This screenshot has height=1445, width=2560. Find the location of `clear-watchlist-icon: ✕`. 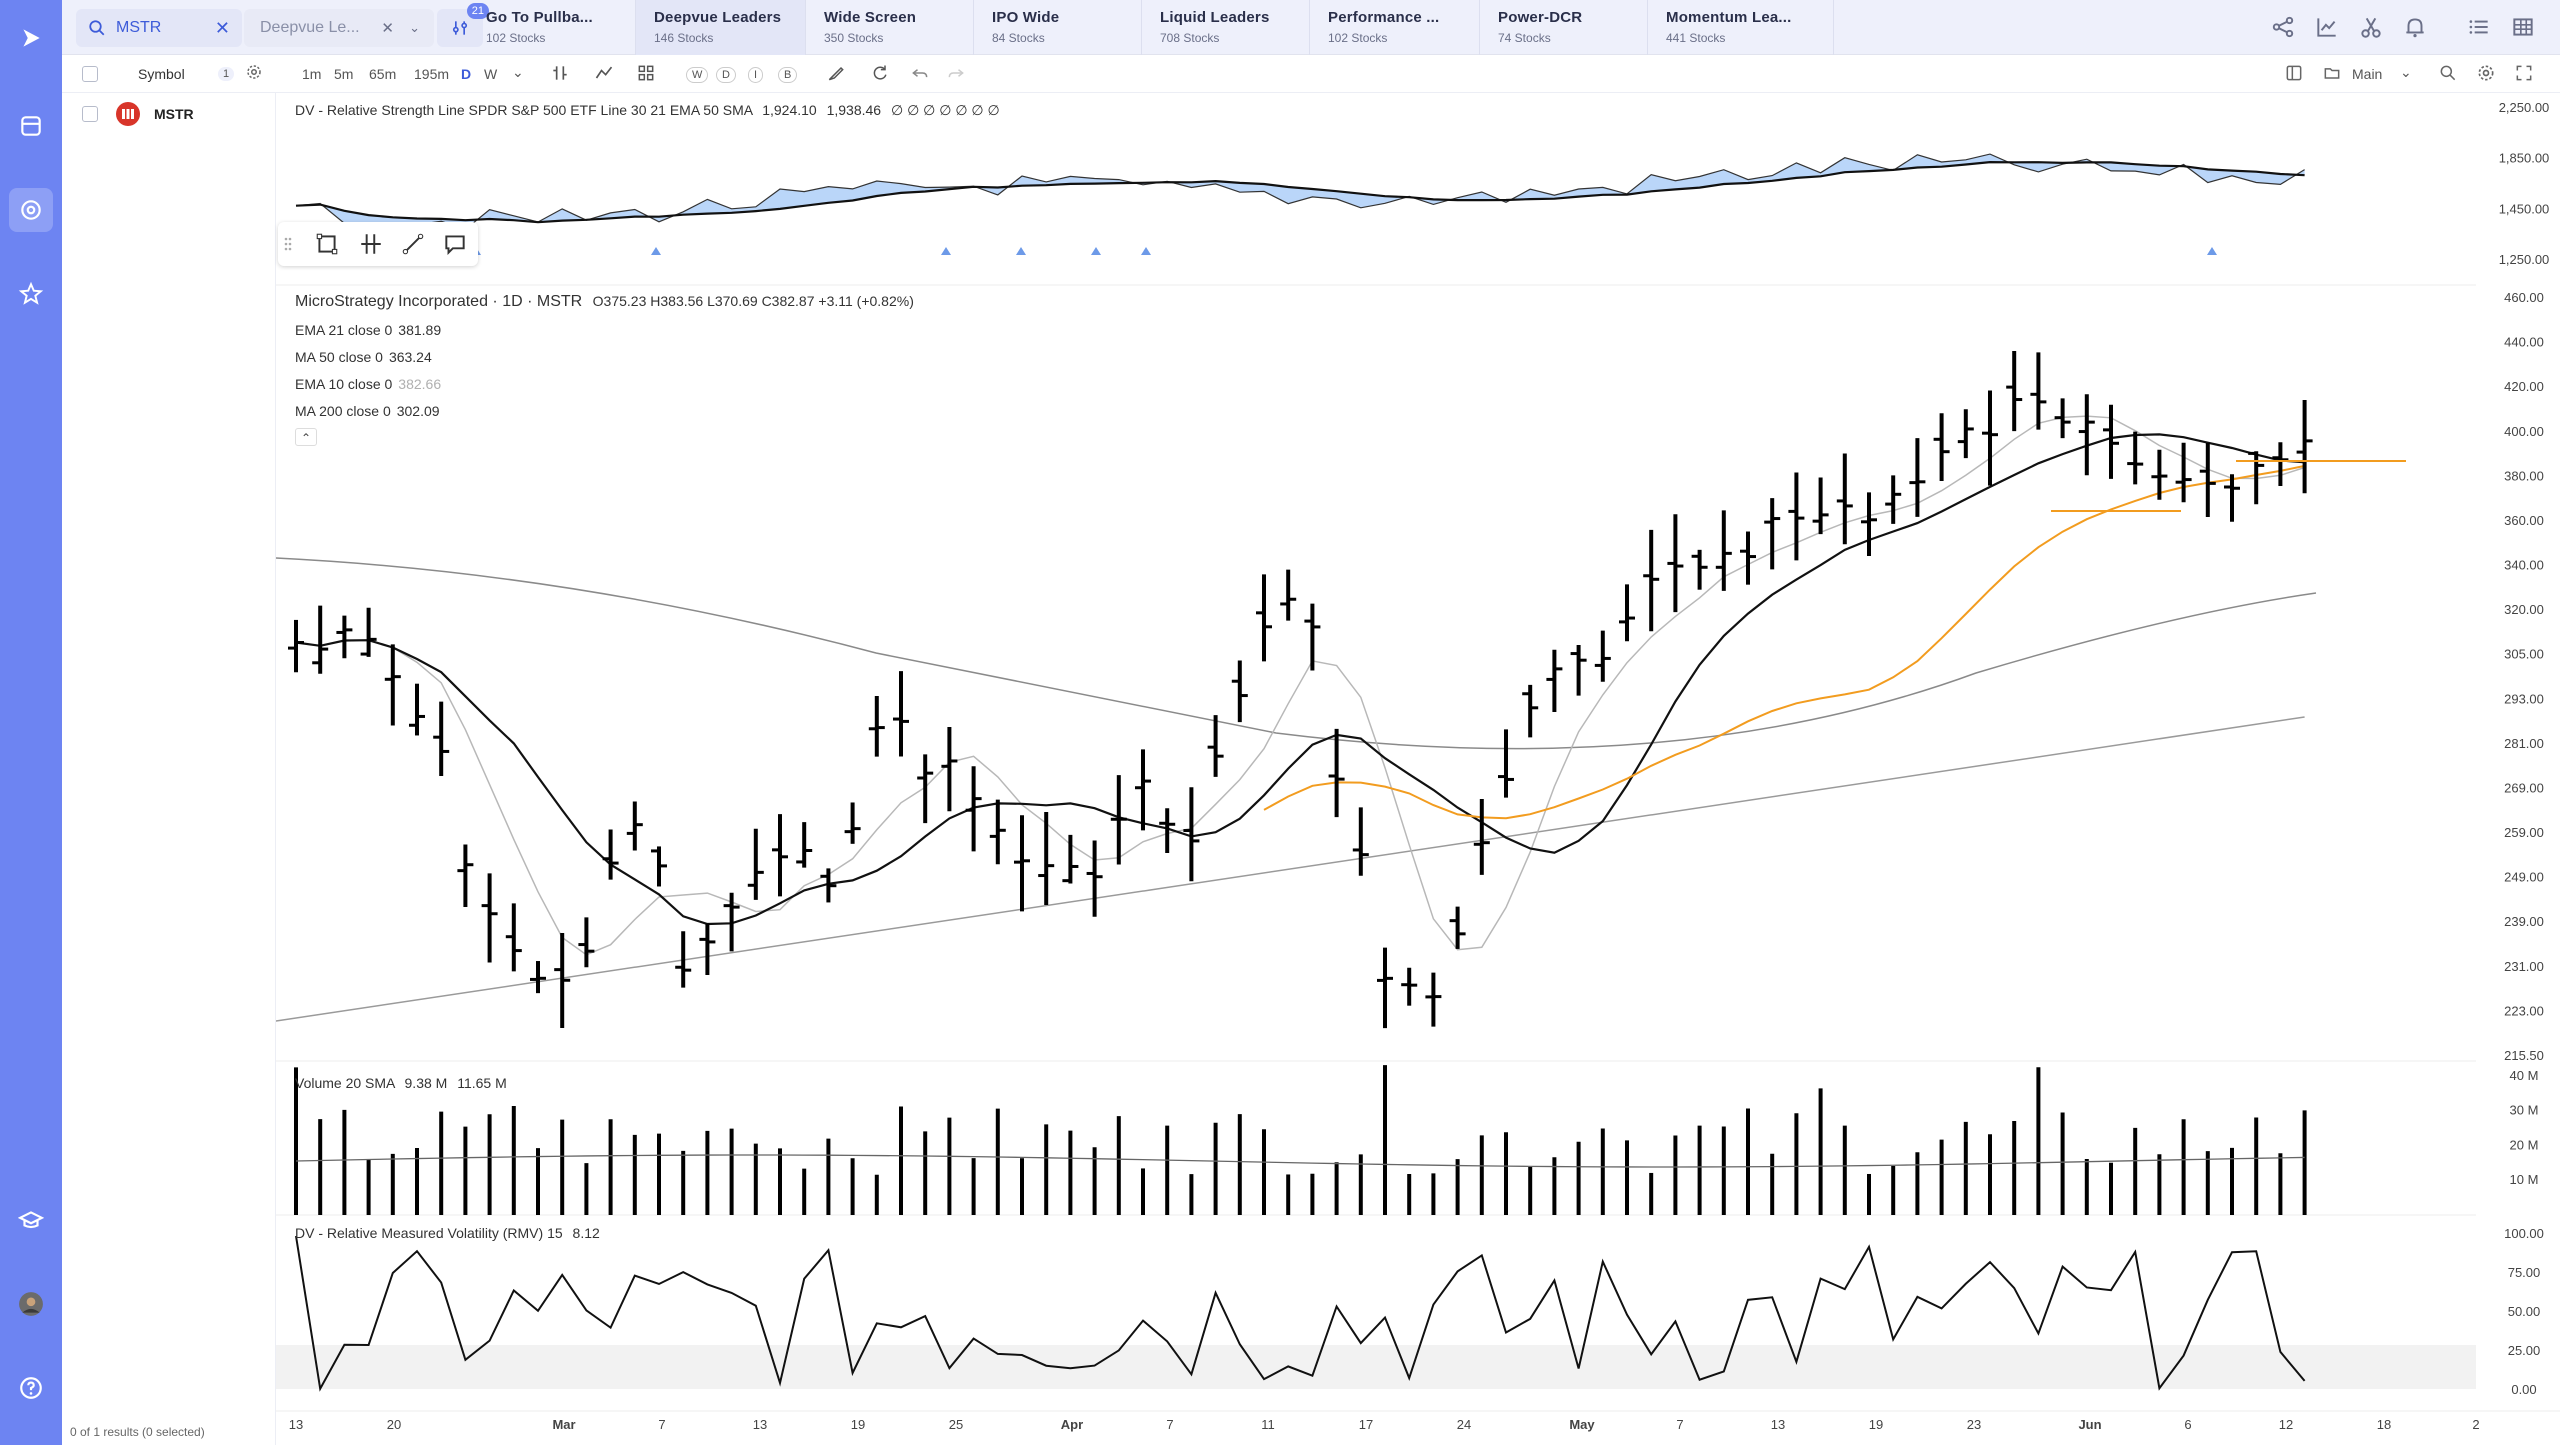

clear-watchlist-icon: ✕ is located at coordinates (387, 28).